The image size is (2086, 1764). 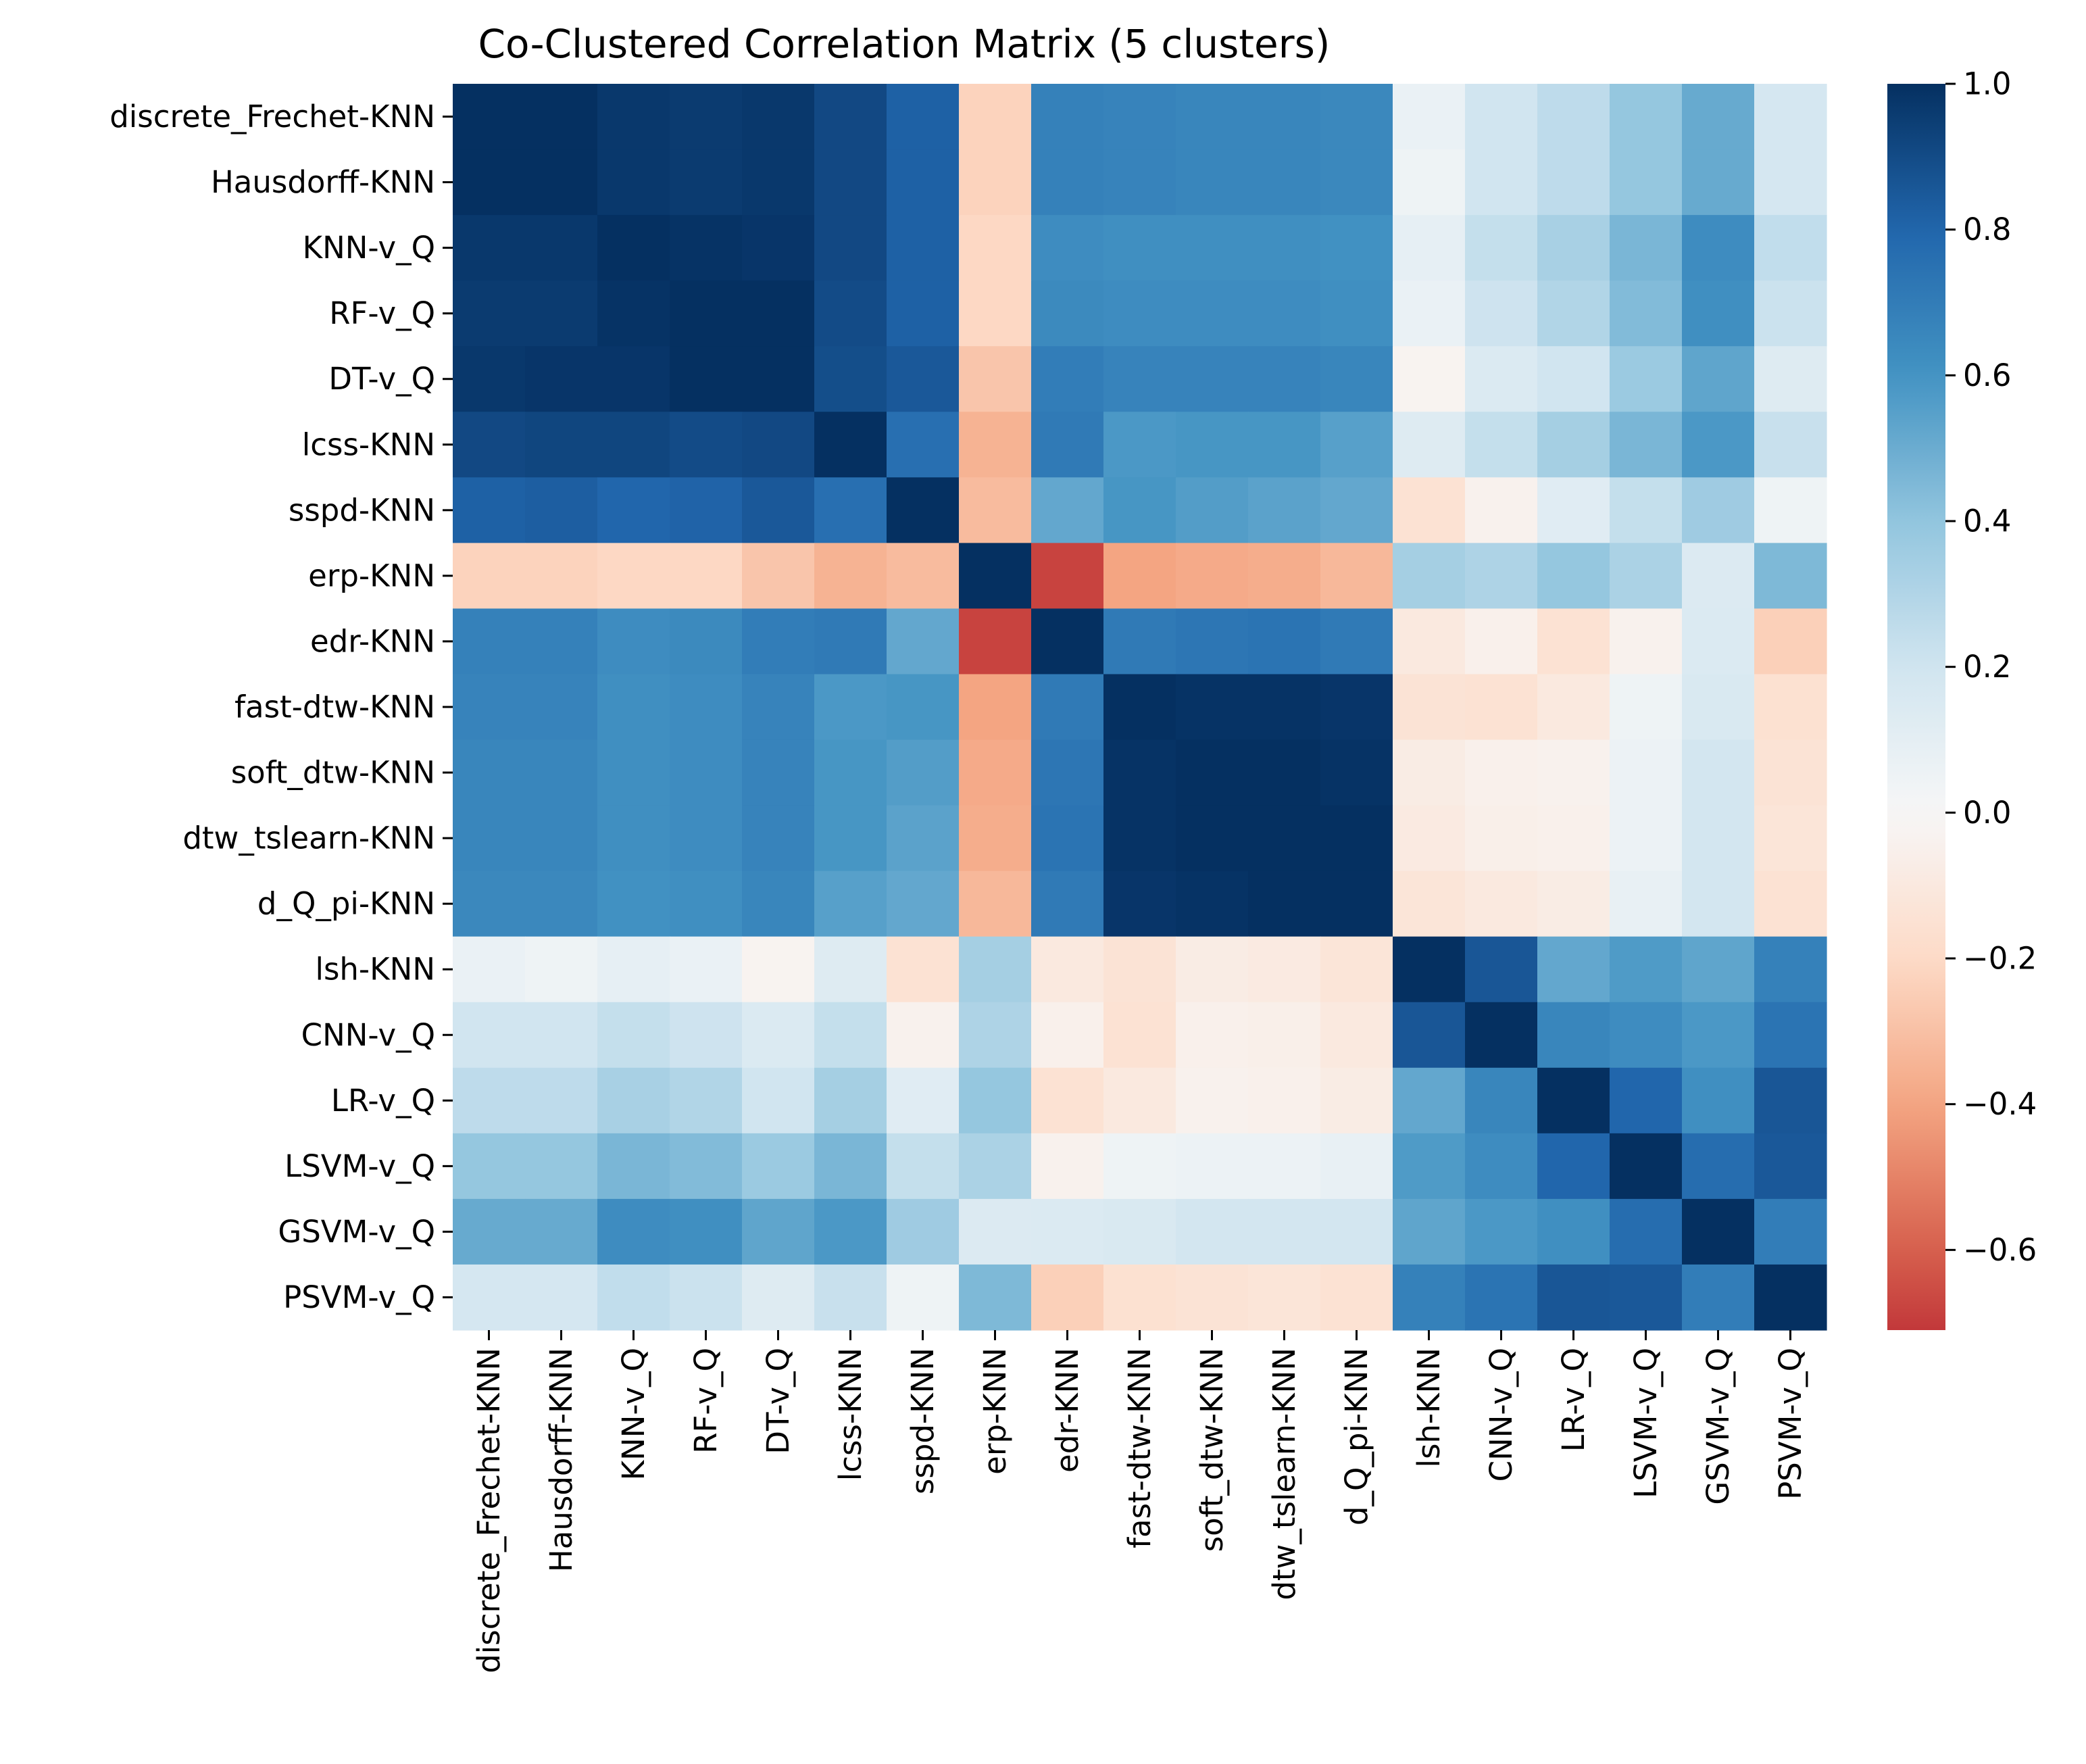 What do you see at coordinates (308, 838) in the screenshot?
I see `y-tick-label: dtw_tslearn-KNN` at bounding box center [308, 838].